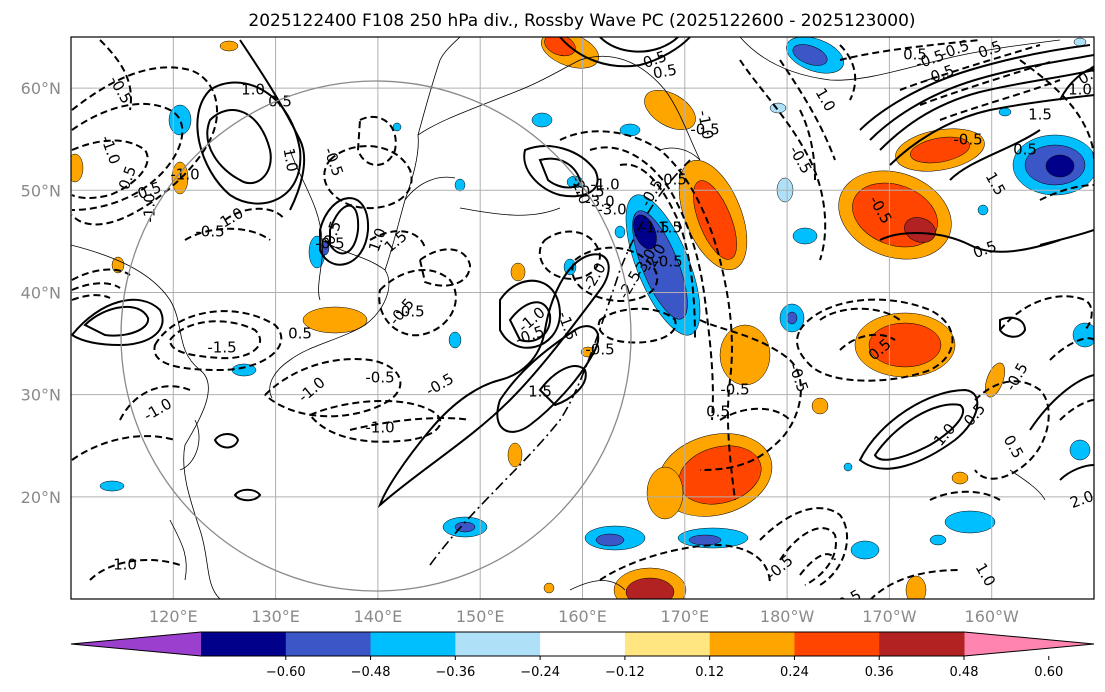 Image resolution: width=1105 pixels, height=692 pixels. What do you see at coordinates (300, 334) in the screenshot?
I see `contour-label-19: 0.5` at bounding box center [300, 334].